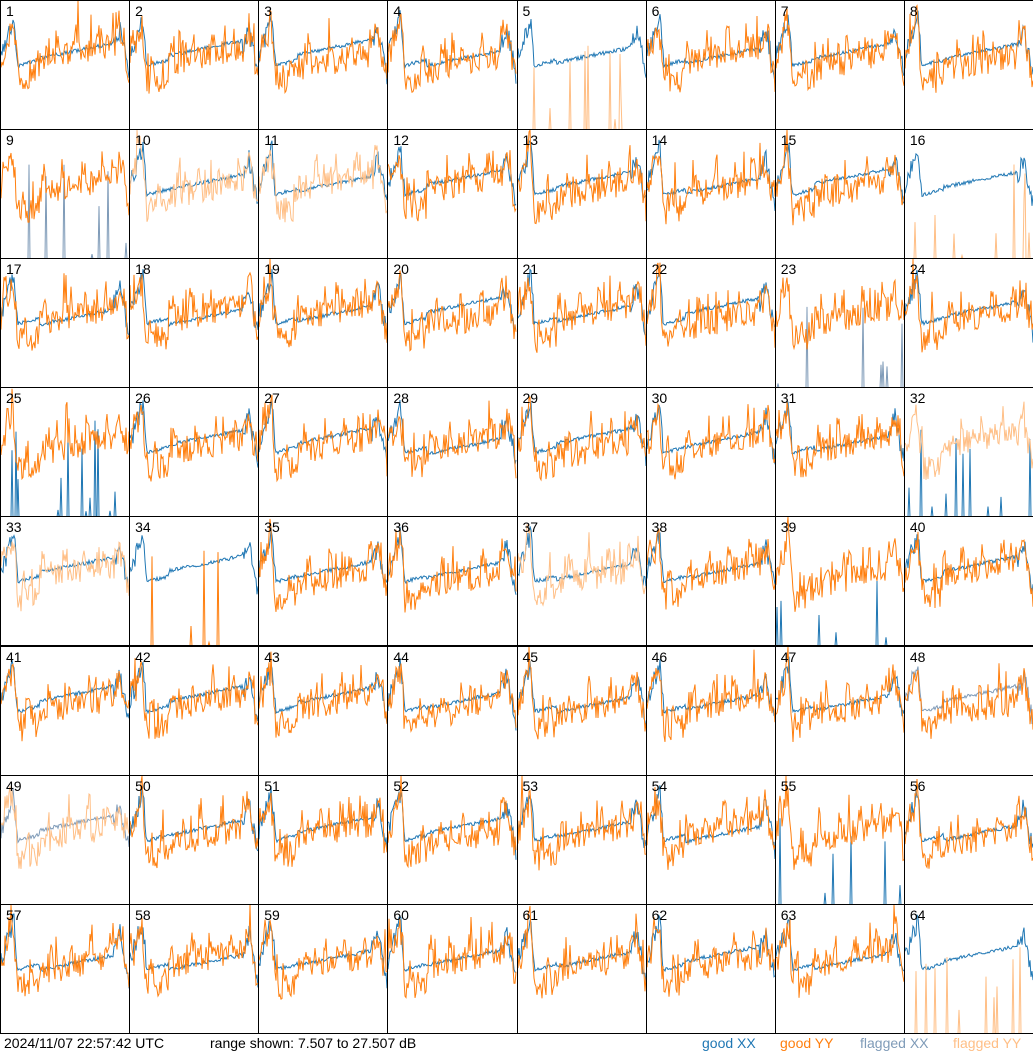  Describe the element at coordinates (710, 65) in the screenshot. I see `panel-6: 6` at that location.